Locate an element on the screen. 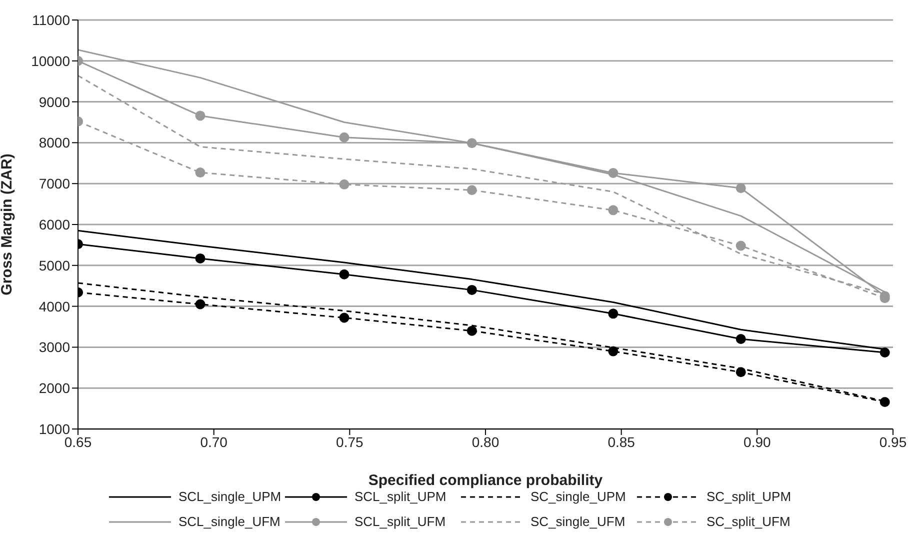  y-tick-label: 5000 is located at coordinates (54, 265).